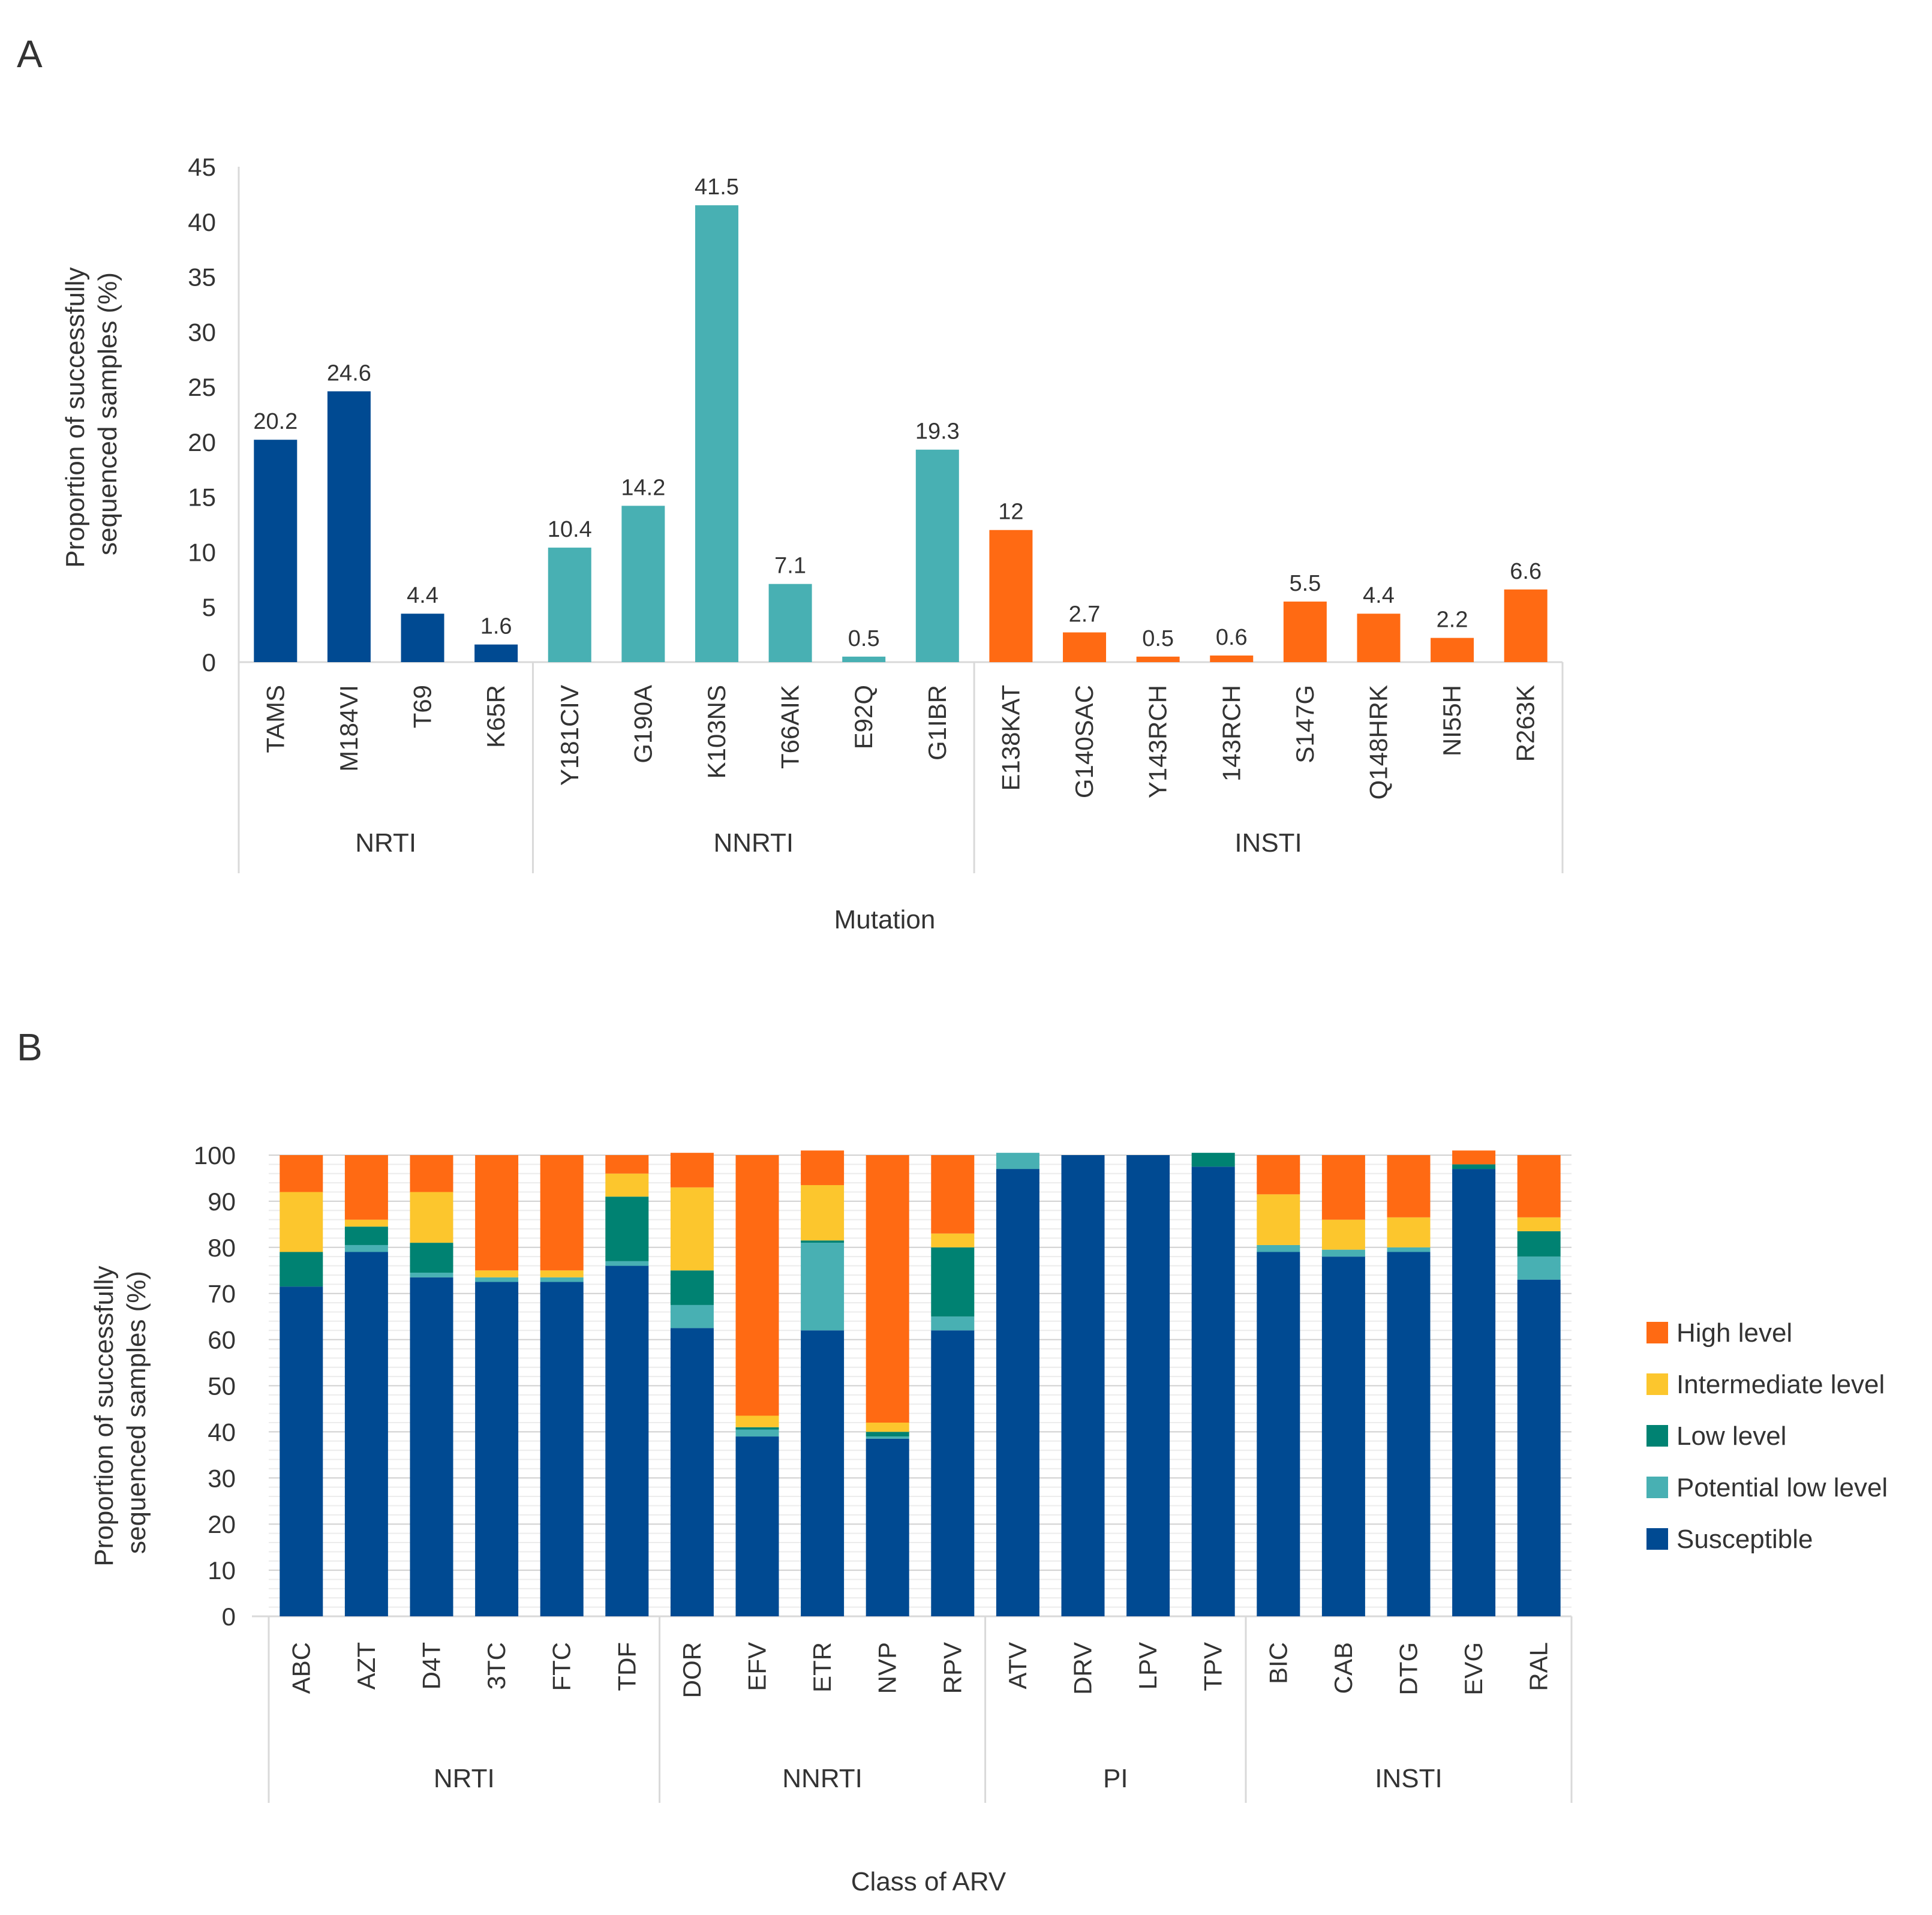 The height and width of the screenshot is (1915, 1932). I want to click on a-group-label: NRTI, so click(385, 843).